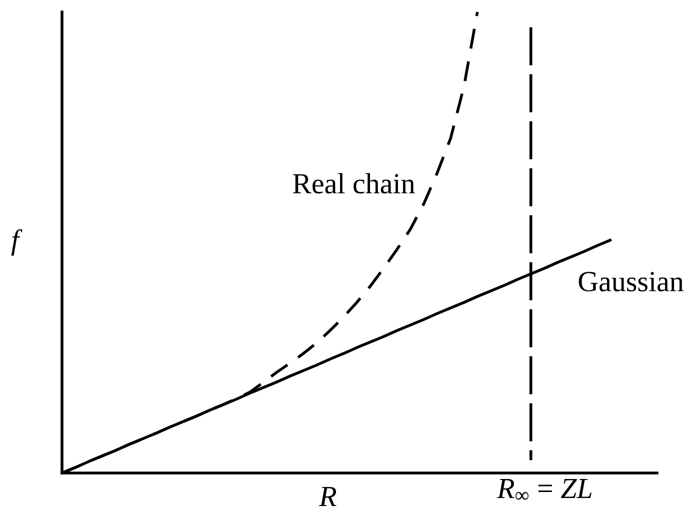  What do you see at coordinates (16, 242) in the screenshot?
I see `y-axis-title: f` at bounding box center [16, 242].